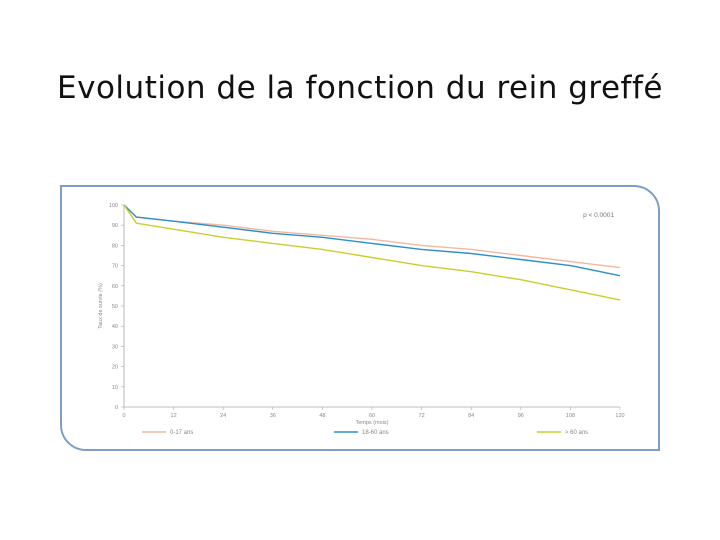 The height and width of the screenshot is (540, 720). What do you see at coordinates (598, 215) in the screenshot?
I see `p-value-annotation: p < 0.0001` at bounding box center [598, 215].